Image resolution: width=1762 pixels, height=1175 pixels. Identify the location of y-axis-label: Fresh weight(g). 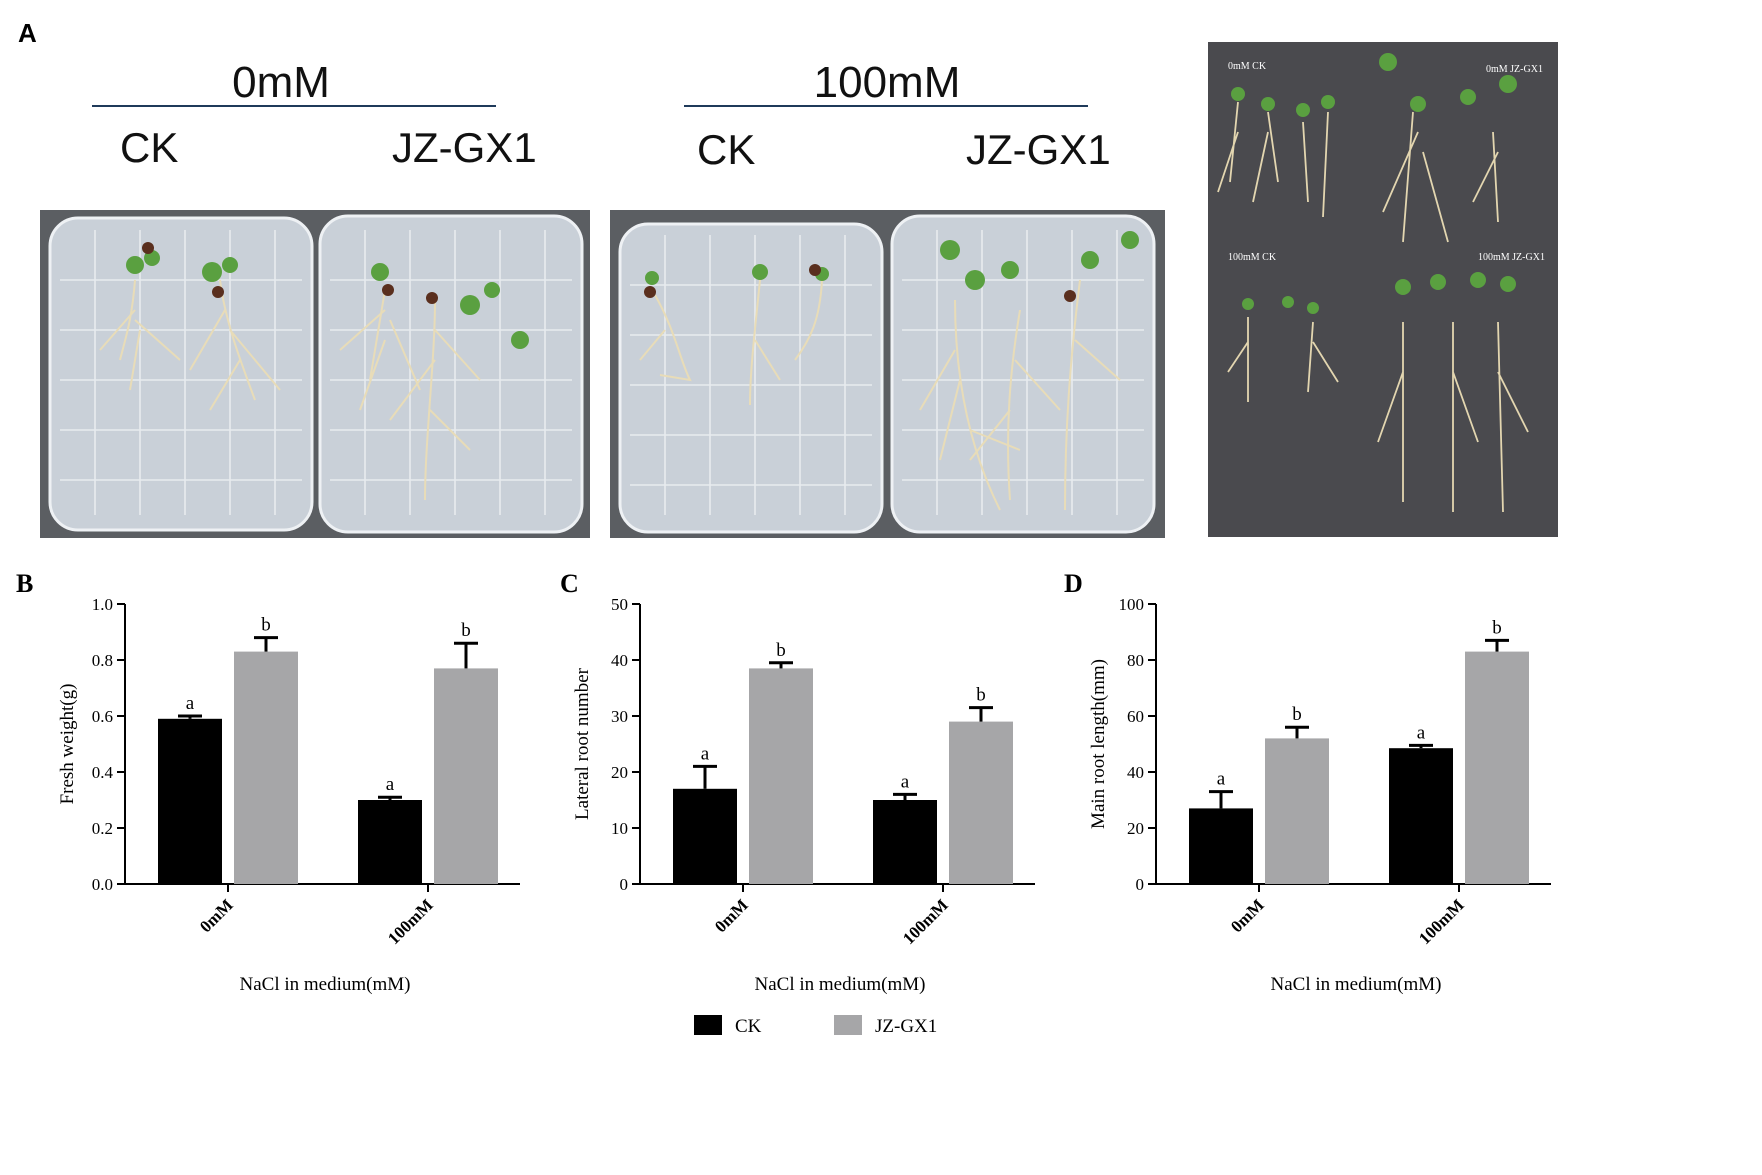
(67, 744).